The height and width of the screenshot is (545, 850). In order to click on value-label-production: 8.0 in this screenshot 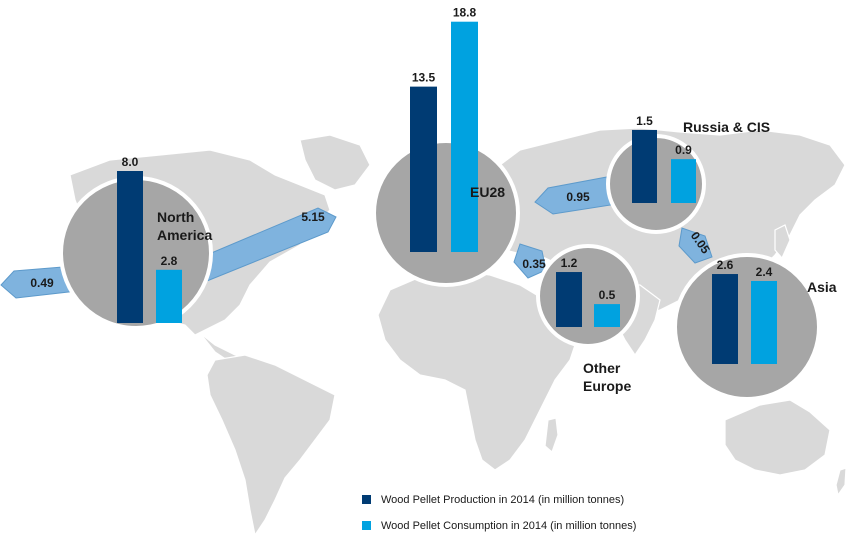, I will do `click(130, 162)`.